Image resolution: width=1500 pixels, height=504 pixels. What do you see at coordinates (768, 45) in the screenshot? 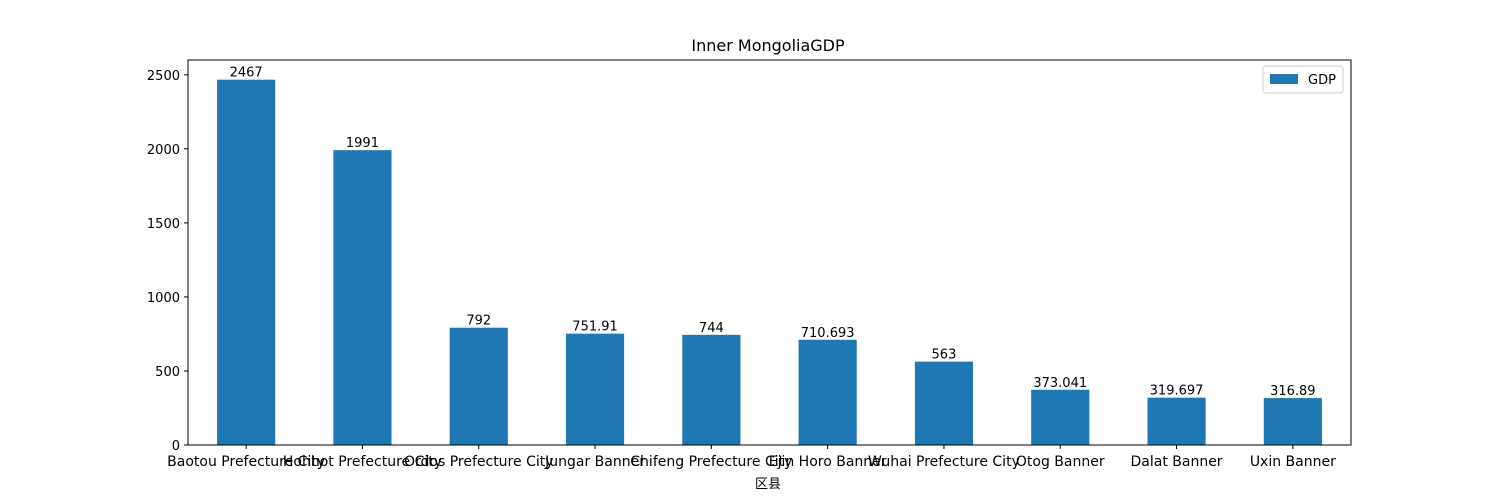
I see `chart-title: Inner MongoliaGDP` at bounding box center [768, 45].